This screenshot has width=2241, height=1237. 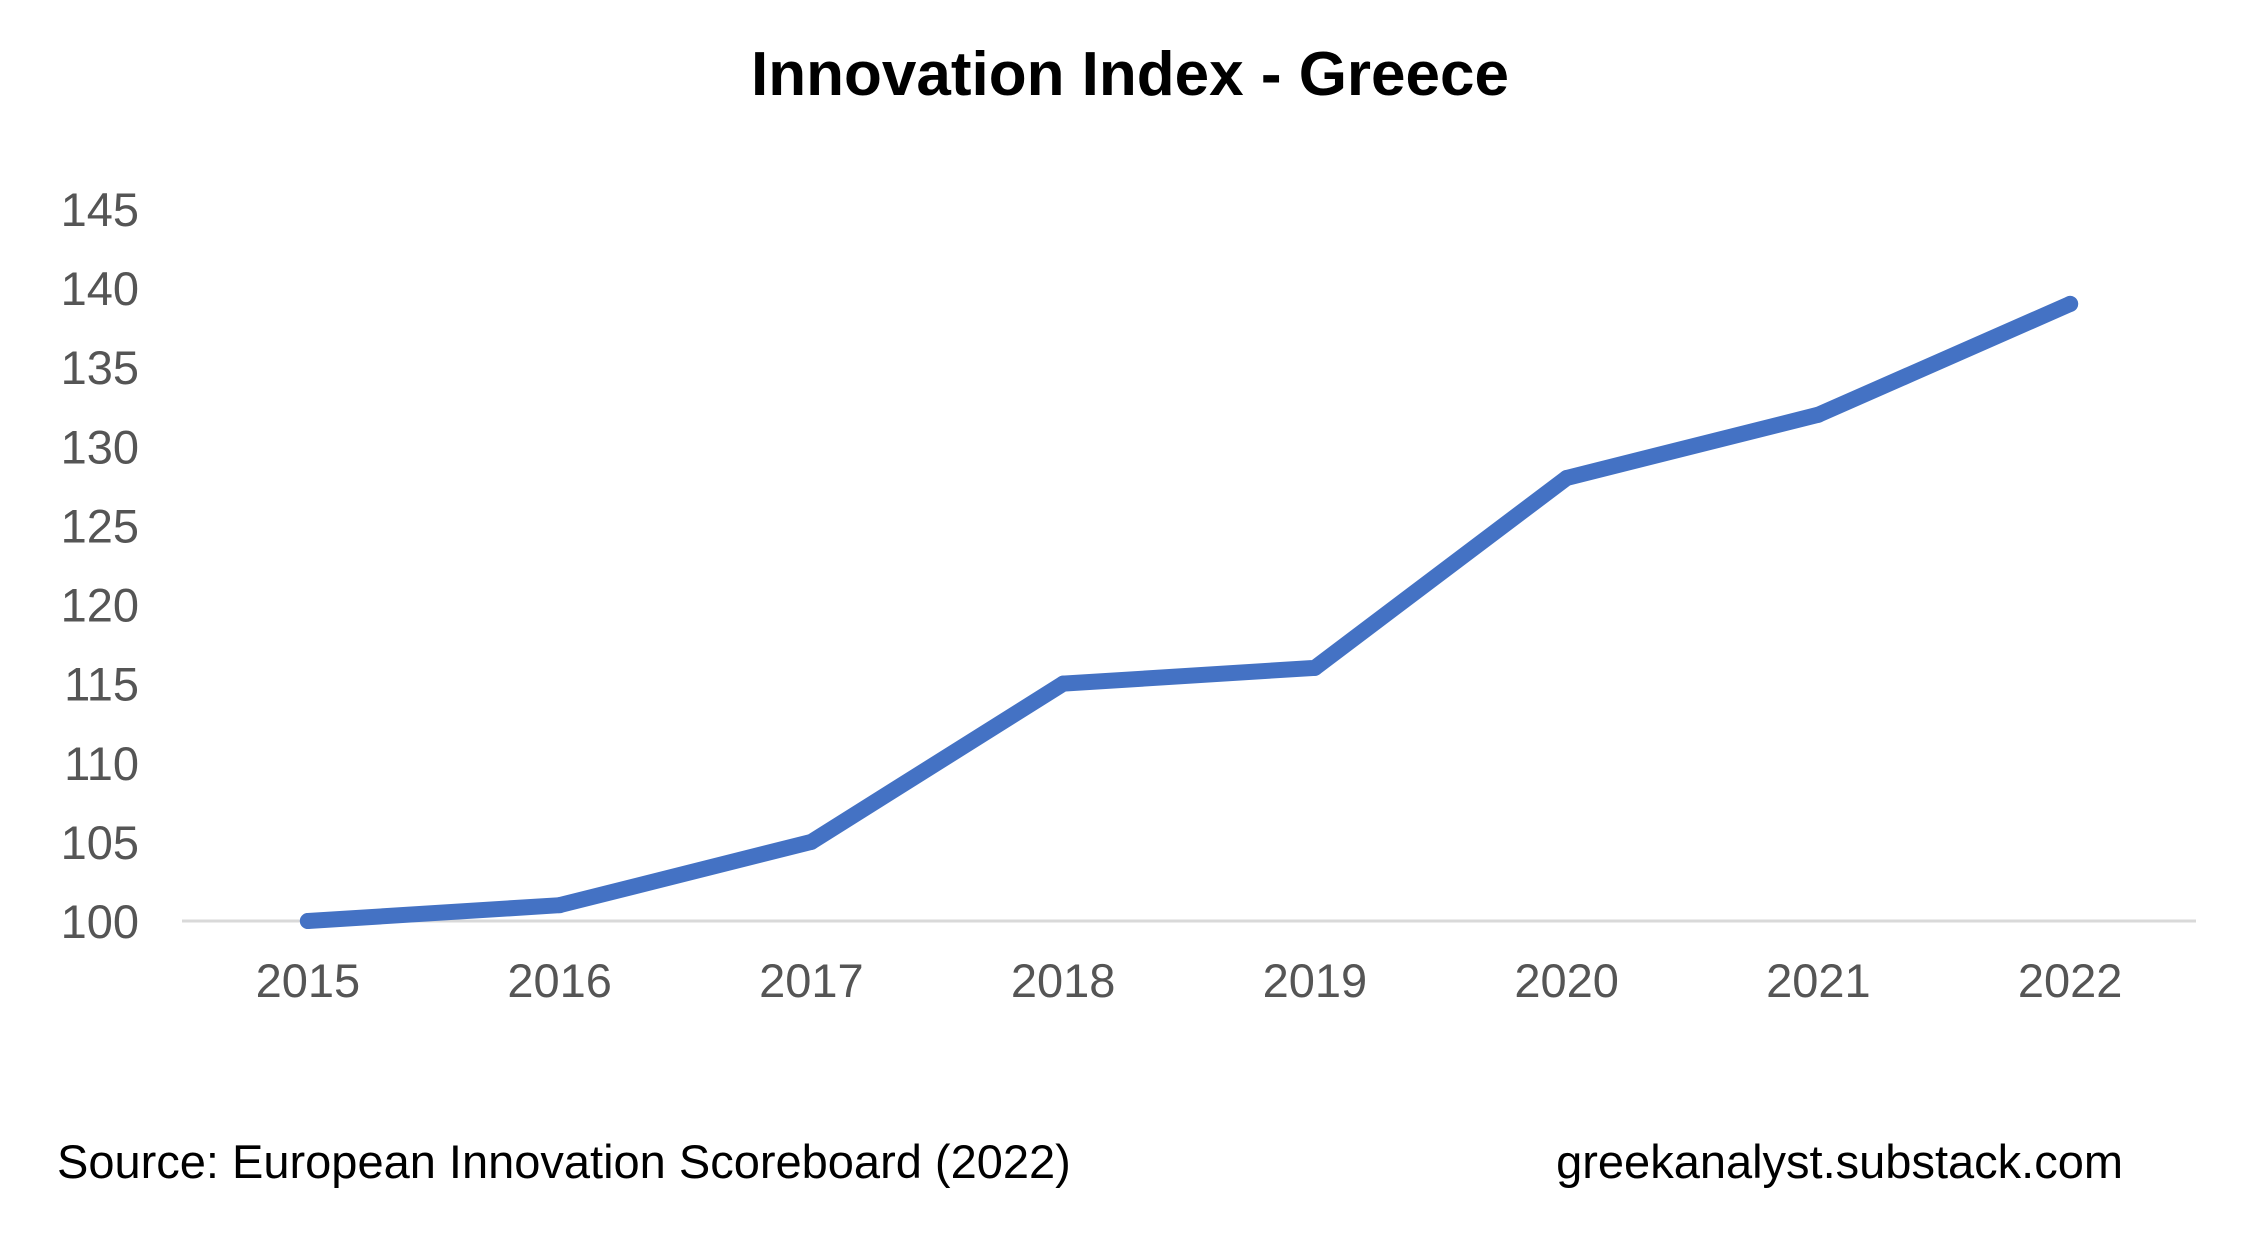 I want to click on y-tick-label: 140, so click(x=100, y=288).